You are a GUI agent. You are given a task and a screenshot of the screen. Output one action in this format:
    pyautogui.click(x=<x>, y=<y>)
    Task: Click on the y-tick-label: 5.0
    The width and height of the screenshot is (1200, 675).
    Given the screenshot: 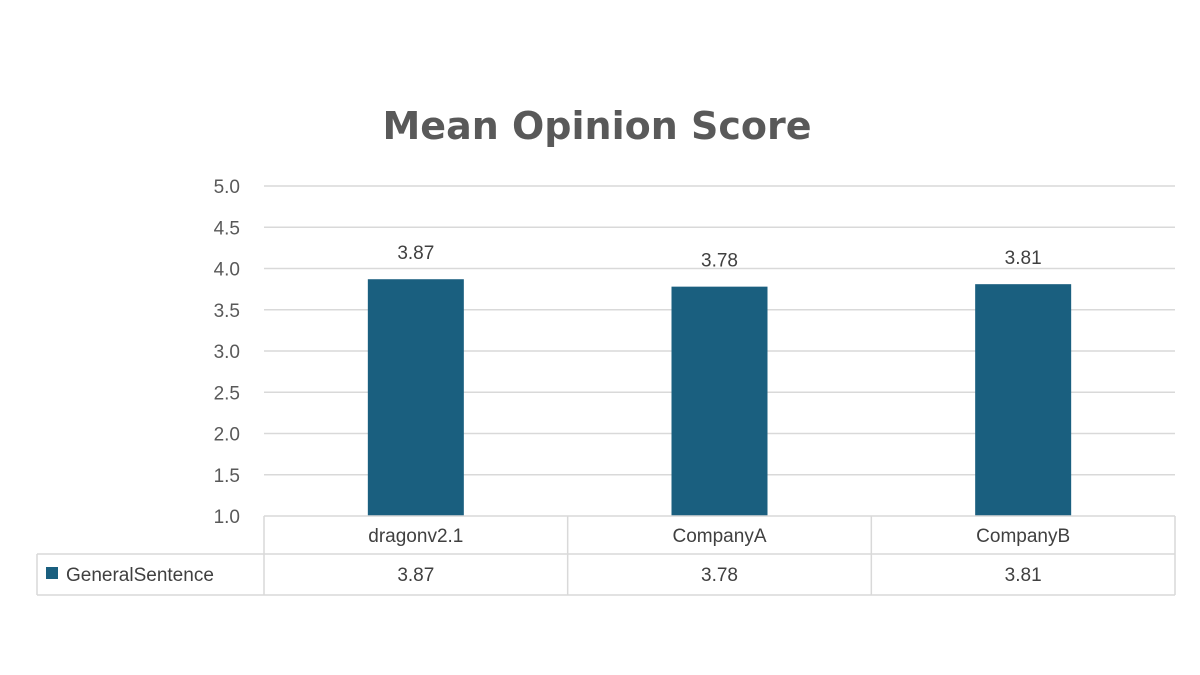 What is the action you would take?
    pyautogui.click(x=227, y=187)
    